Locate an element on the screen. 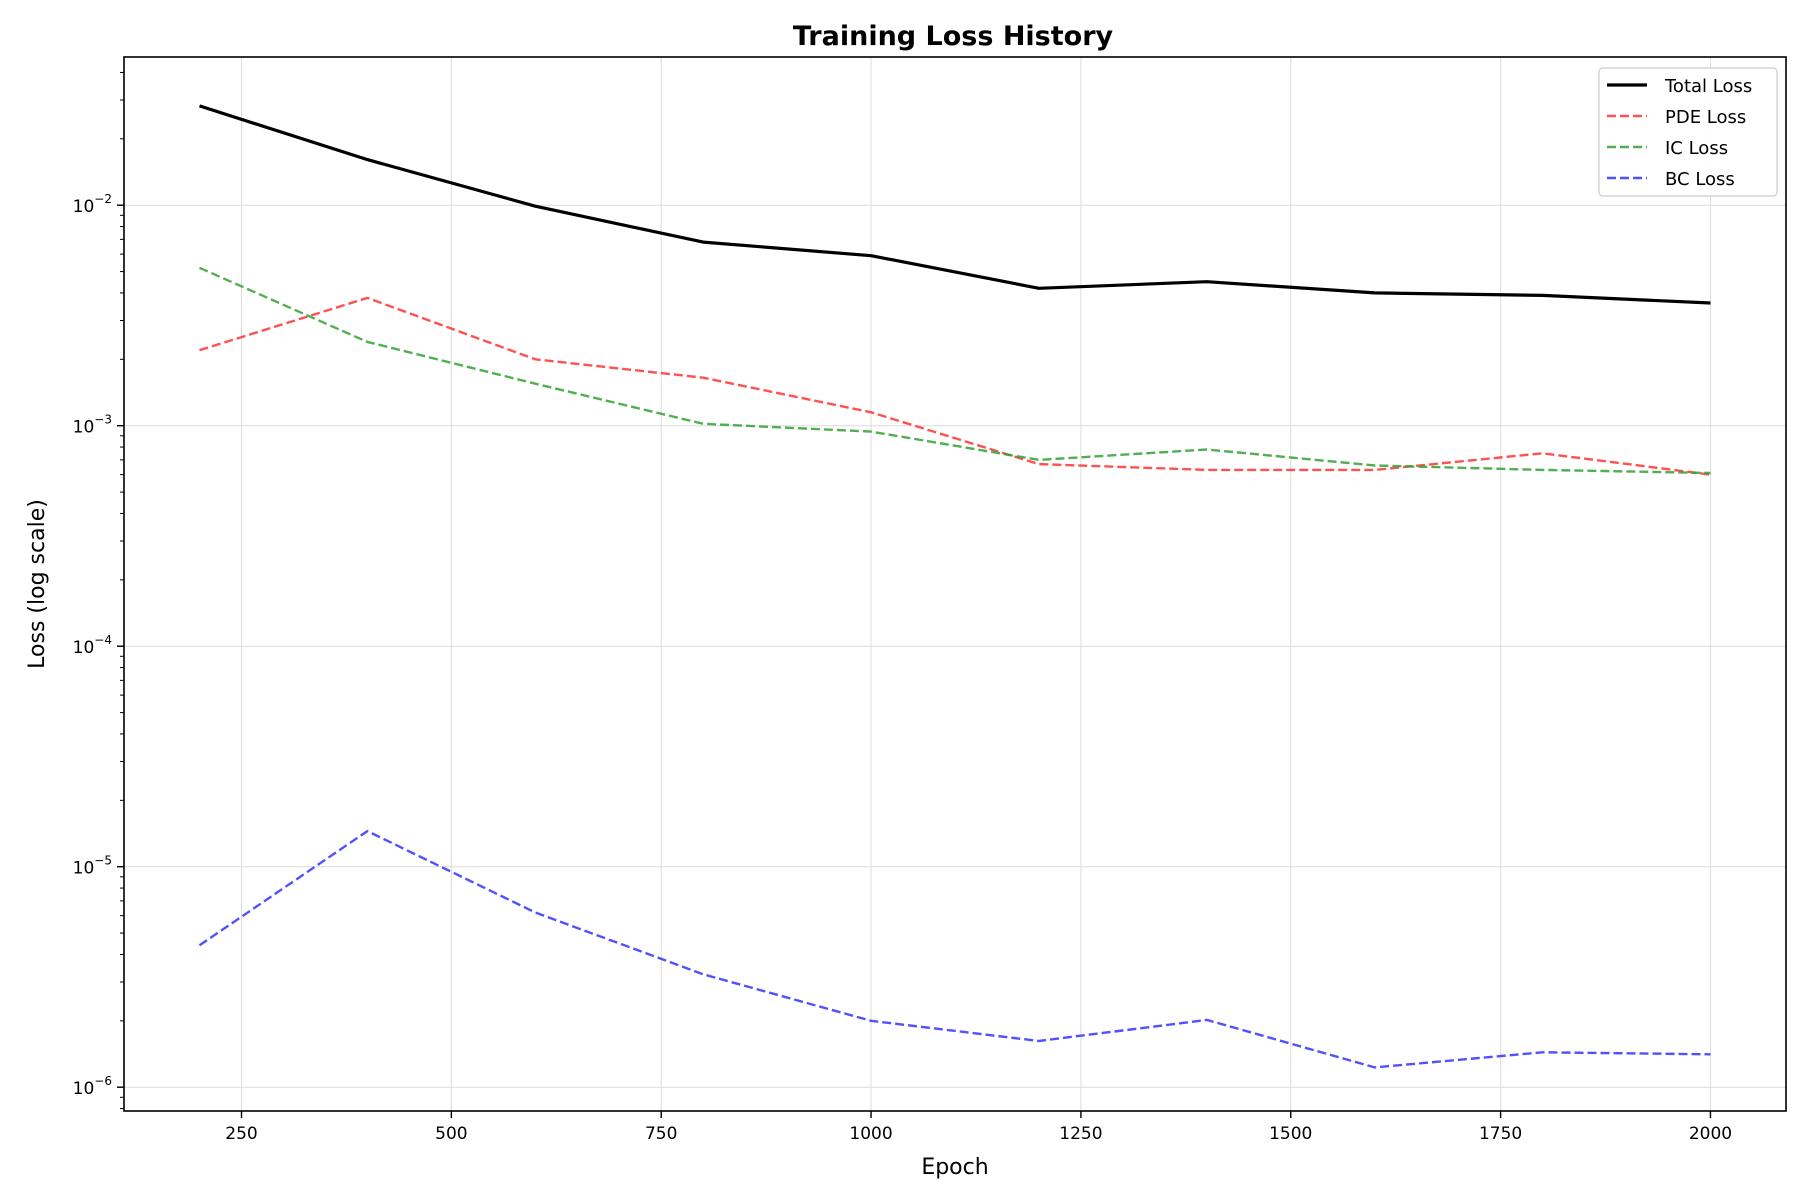 The height and width of the screenshot is (1200, 1800). x-tick-label: 1250 is located at coordinates (1080, 1134).